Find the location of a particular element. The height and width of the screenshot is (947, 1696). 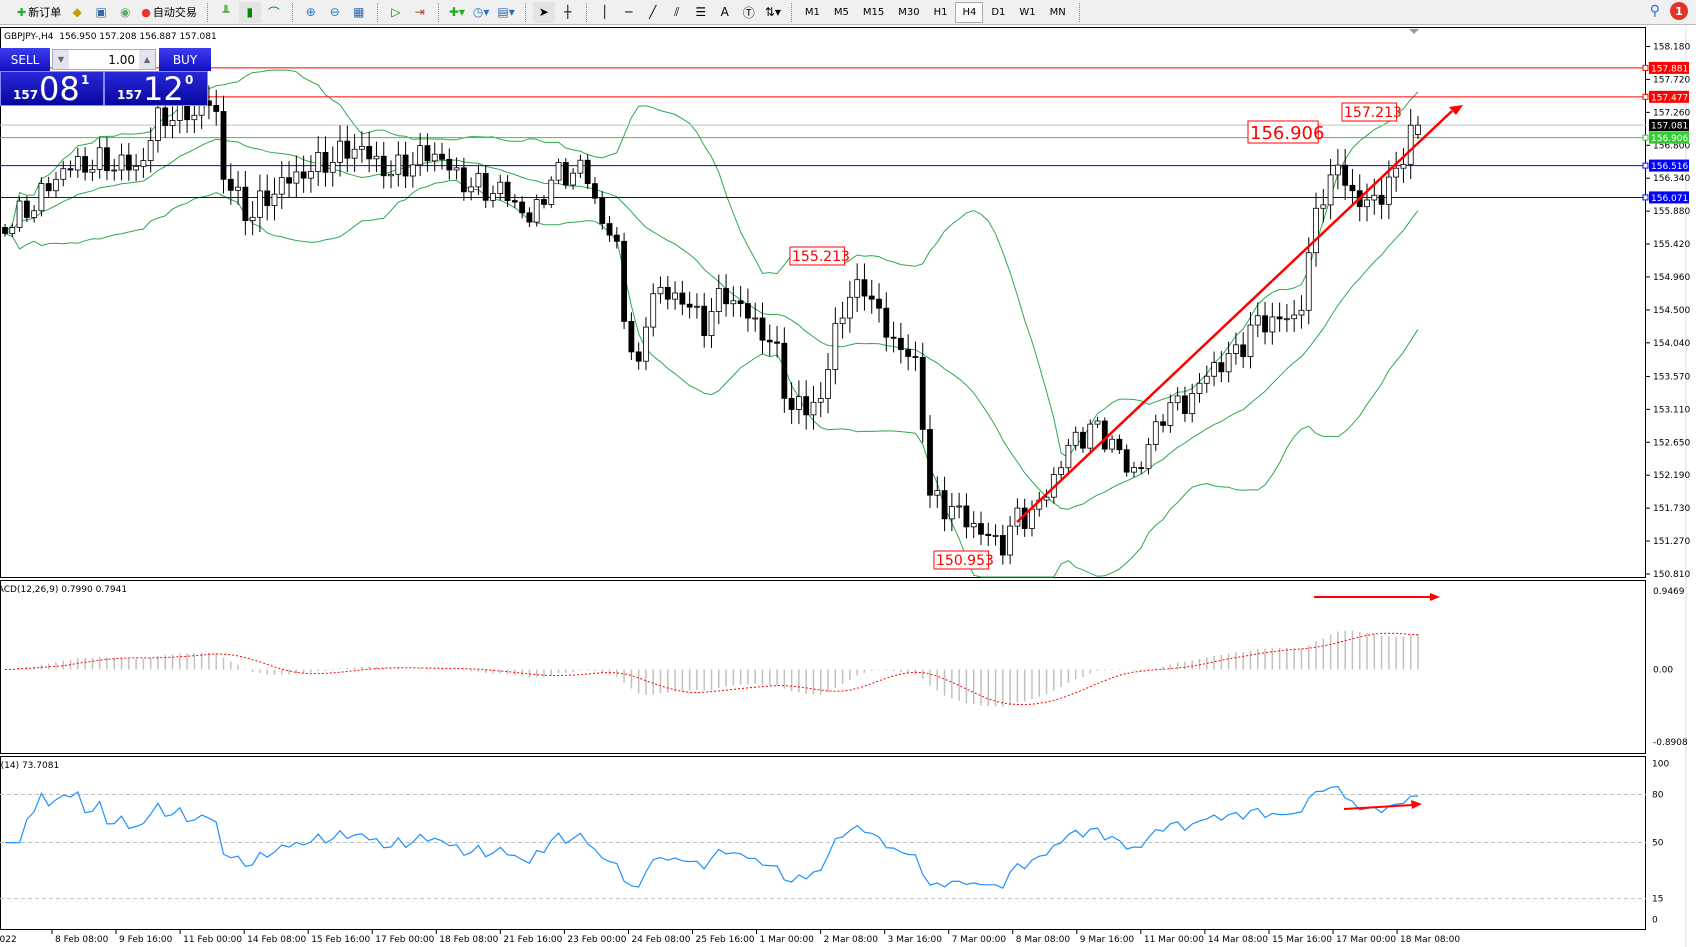

line-chart-button: ⌒ is located at coordinates (274, 12).